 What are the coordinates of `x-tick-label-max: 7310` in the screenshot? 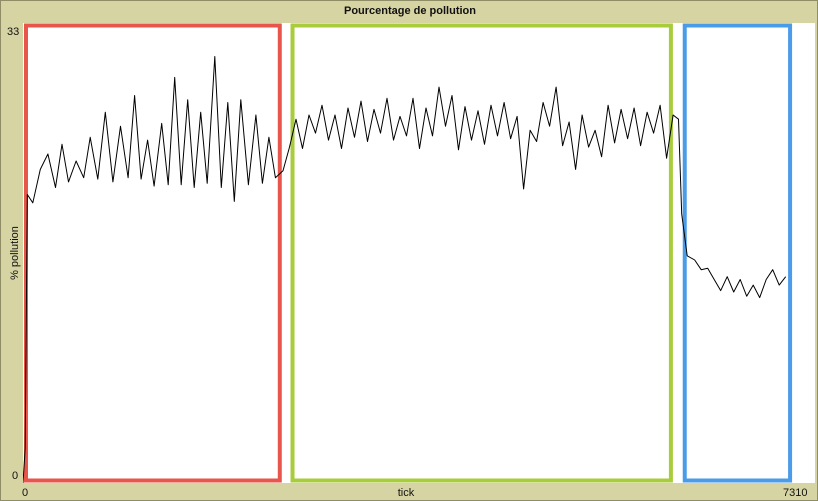 It's located at (795, 493).